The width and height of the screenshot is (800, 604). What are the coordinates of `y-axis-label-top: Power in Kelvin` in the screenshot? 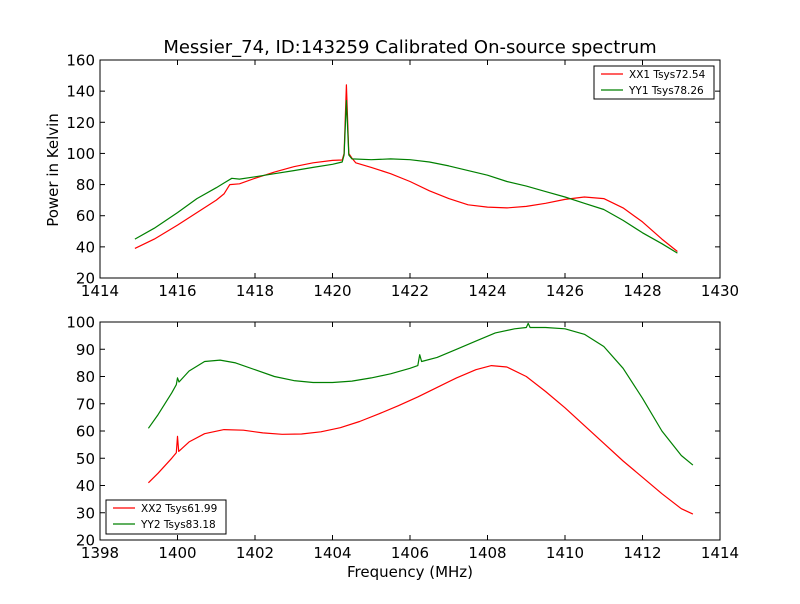 It's located at (53, 170).